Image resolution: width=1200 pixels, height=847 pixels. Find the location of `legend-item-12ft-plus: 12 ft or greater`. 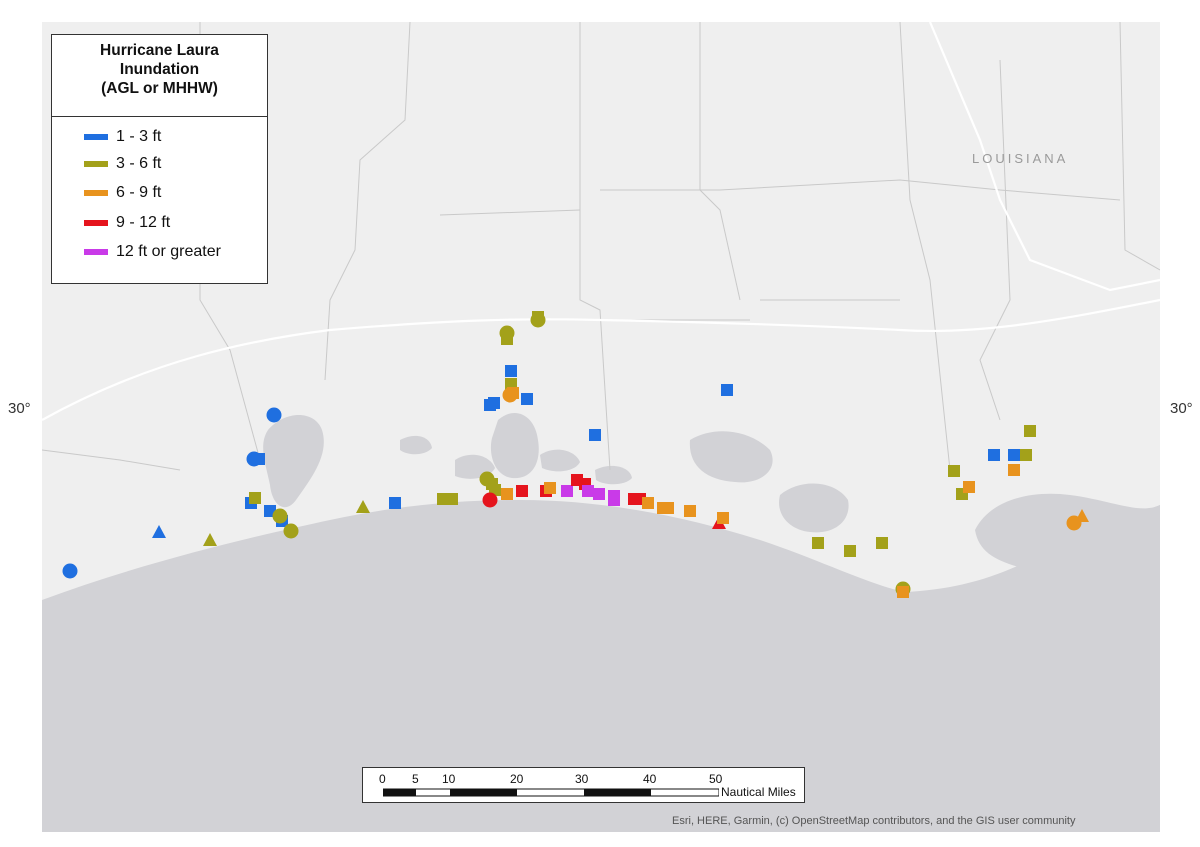

legend-item-12ft-plus: 12 ft or greater is located at coordinates (152, 252).